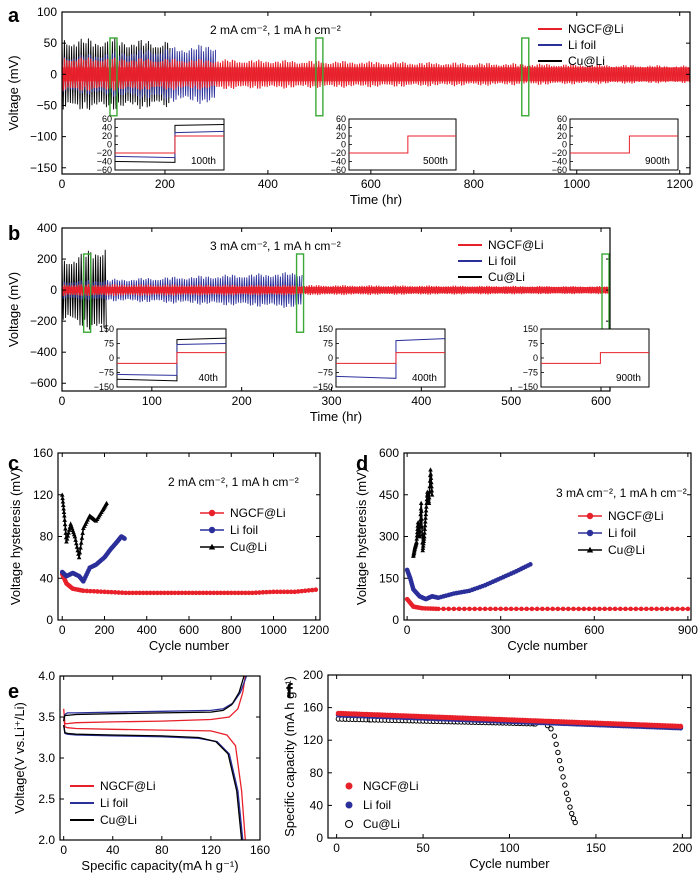 The image size is (700, 884). Describe the element at coordinates (435, 161) in the screenshot. I see `inset-label: 500th` at that location.